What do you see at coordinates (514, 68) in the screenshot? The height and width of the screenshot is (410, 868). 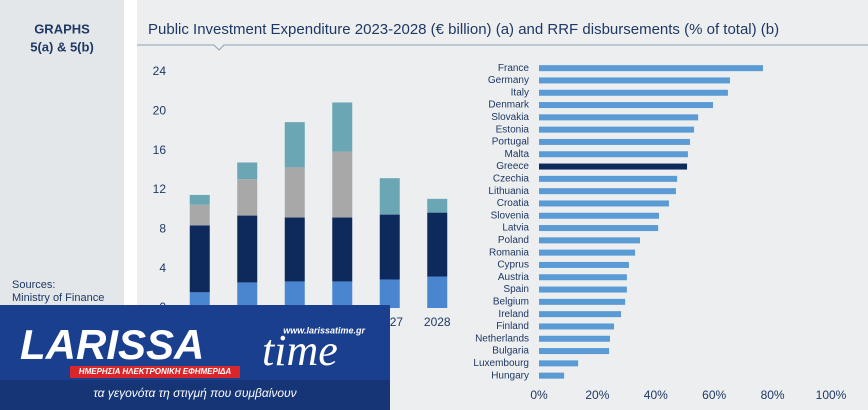 I see `y-tick-label: France` at bounding box center [514, 68].